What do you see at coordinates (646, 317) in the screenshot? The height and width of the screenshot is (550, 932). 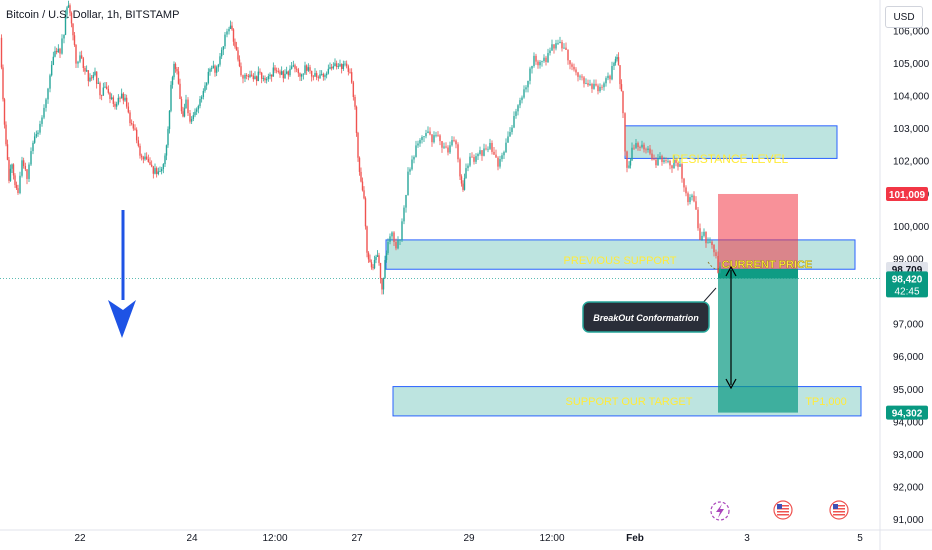 I see `breakout-callout-box` at bounding box center [646, 317].